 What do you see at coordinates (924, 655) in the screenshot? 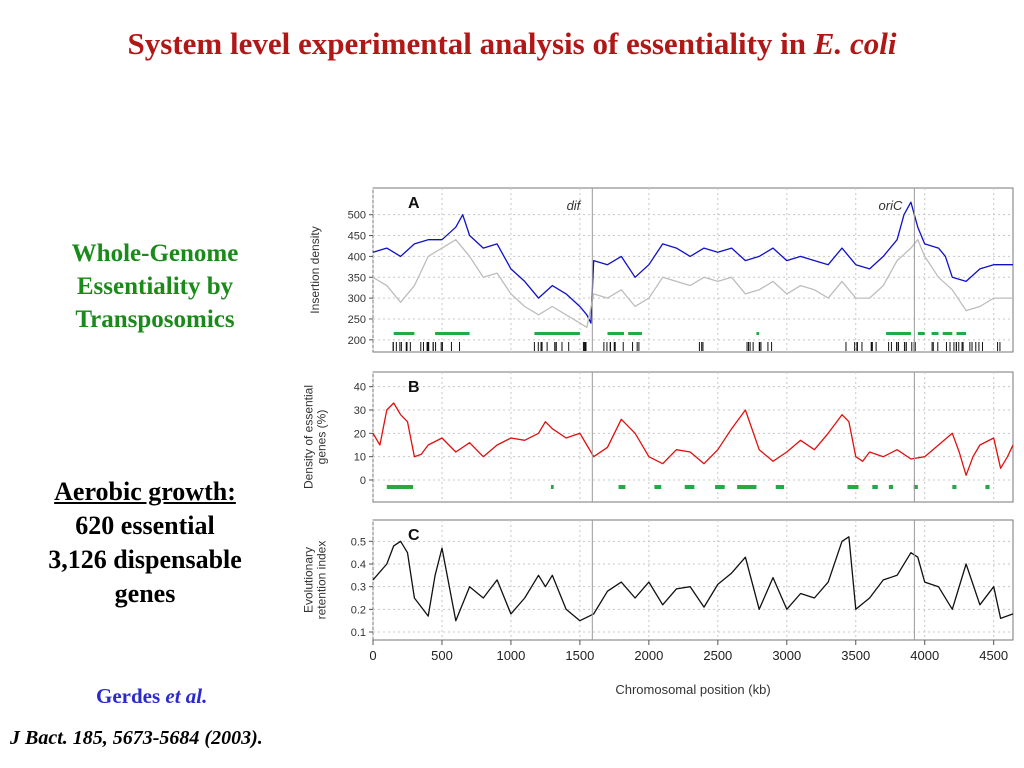
I see `x-tick-label: 4000` at bounding box center [924, 655].